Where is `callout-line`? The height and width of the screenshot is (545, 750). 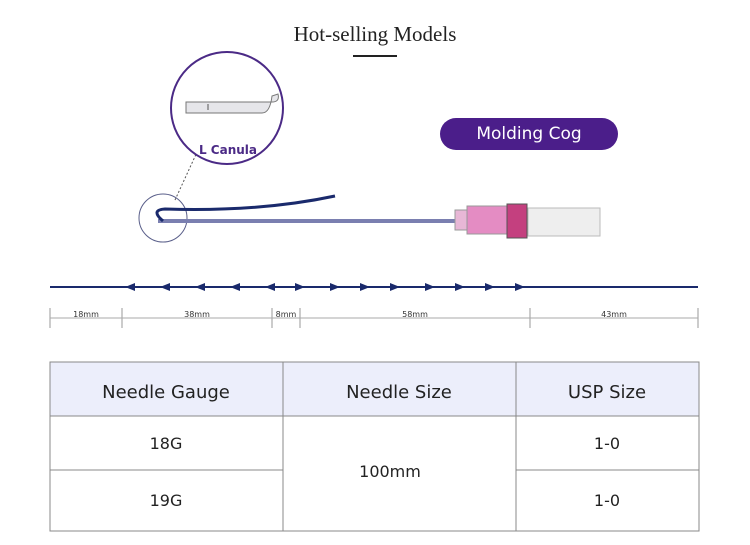 callout-line is located at coordinates (186, 175).